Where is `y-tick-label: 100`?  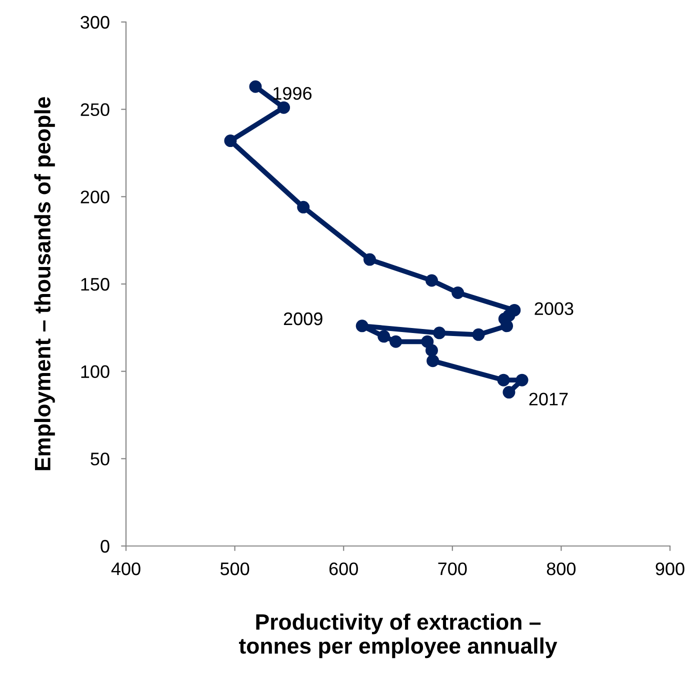 y-tick-label: 100 is located at coordinates (95, 371).